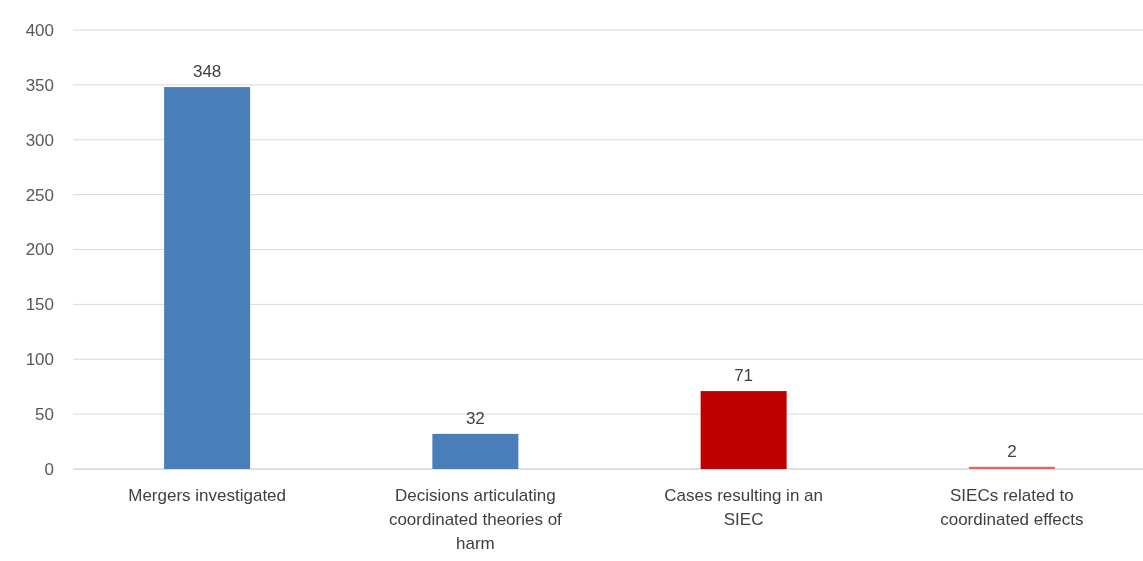 The image size is (1143, 561). What do you see at coordinates (475, 418) in the screenshot?
I see `data-label: 32` at bounding box center [475, 418].